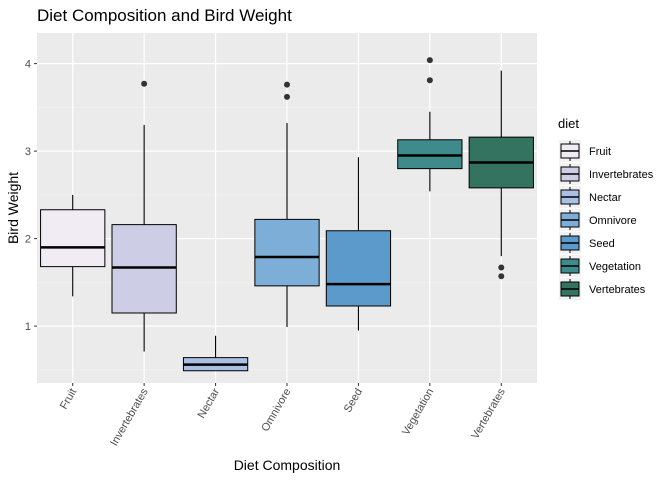 This screenshot has width=672, height=480. I want to click on legend-item-omnivore: Omnivore, so click(598, 220).